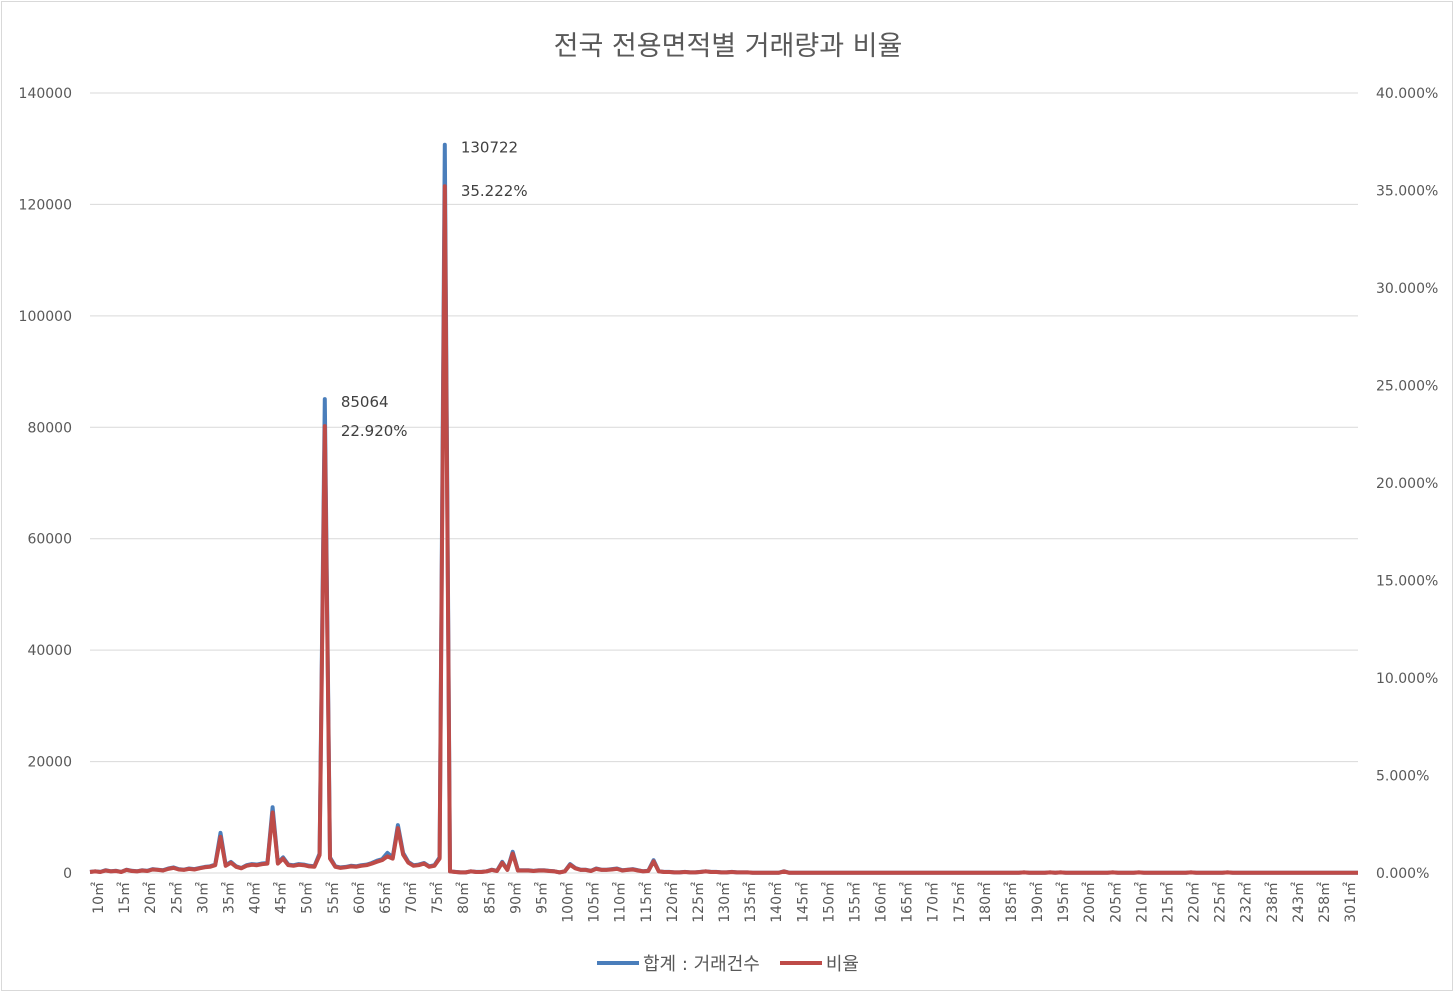 The image size is (1456, 994). I want to click on x-tick-label: 170㎡, so click(934, 902).